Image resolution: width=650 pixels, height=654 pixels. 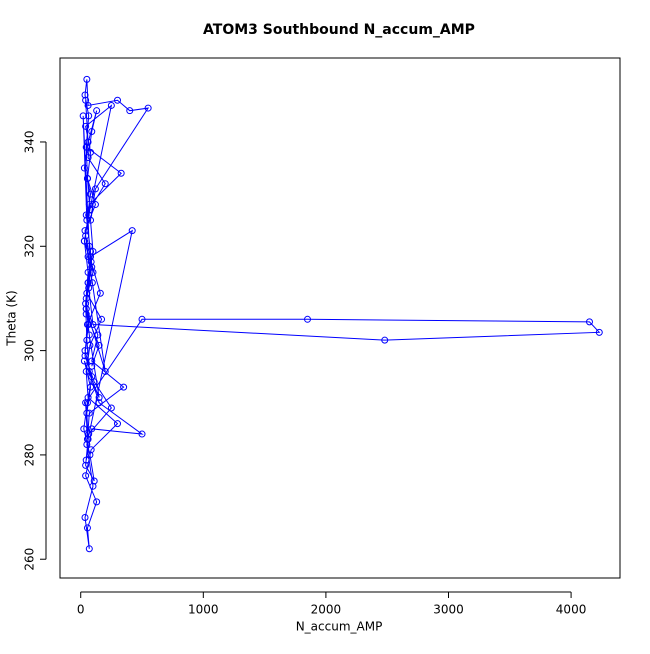 I want to click on x-tick-label: 3000, so click(x=448, y=610).